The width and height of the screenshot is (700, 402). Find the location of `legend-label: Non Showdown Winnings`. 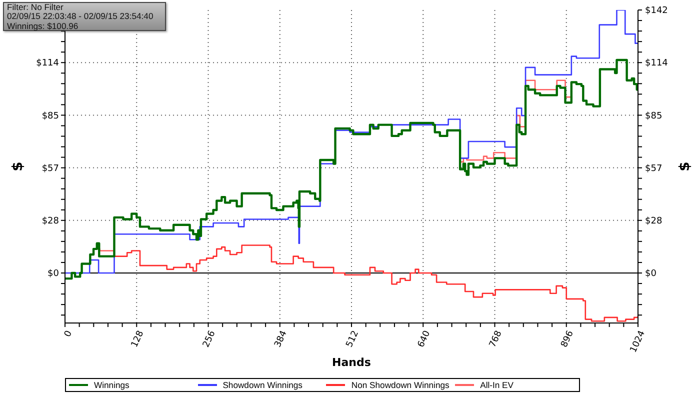

legend-label: Non Showdown Winnings is located at coordinates (400, 385).